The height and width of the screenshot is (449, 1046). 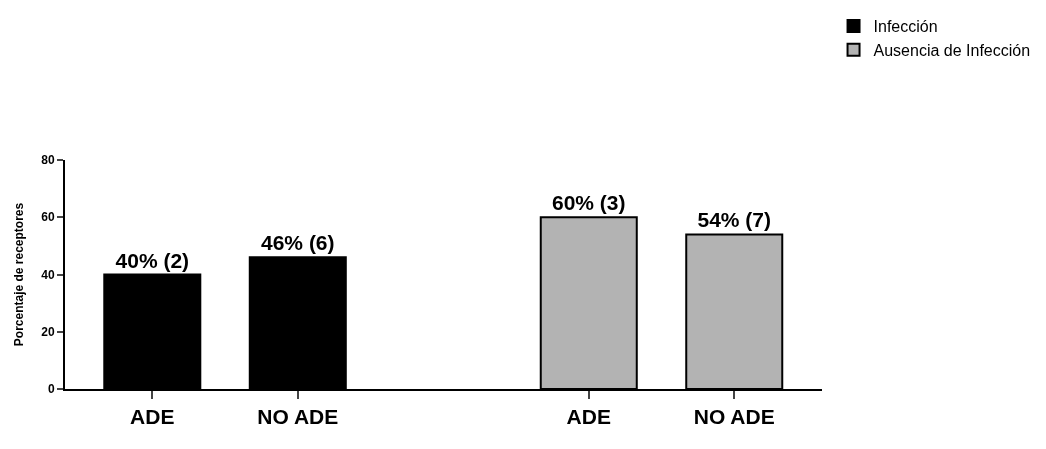 What do you see at coordinates (588, 203) in the screenshot?
I see `data-label: 60% (3)` at bounding box center [588, 203].